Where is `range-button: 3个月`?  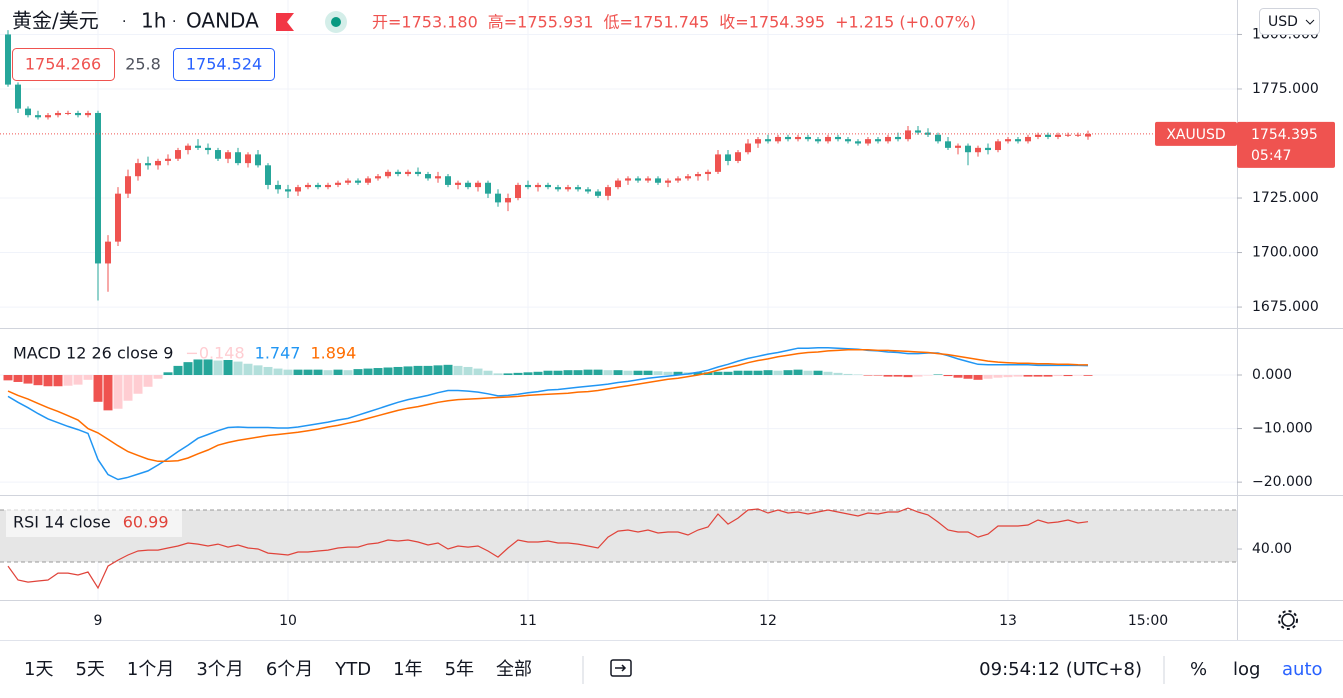
range-button: 3个月 is located at coordinates (219, 669).